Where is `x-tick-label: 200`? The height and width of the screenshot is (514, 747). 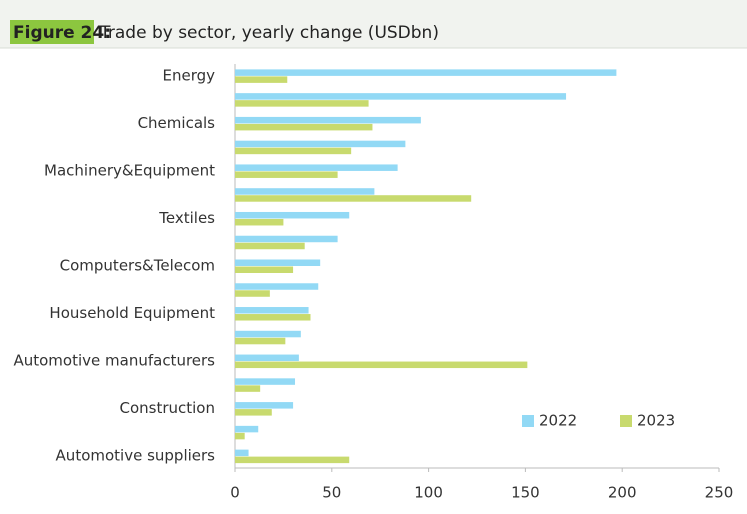 x-tick-label: 200 is located at coordinates (622, 493).